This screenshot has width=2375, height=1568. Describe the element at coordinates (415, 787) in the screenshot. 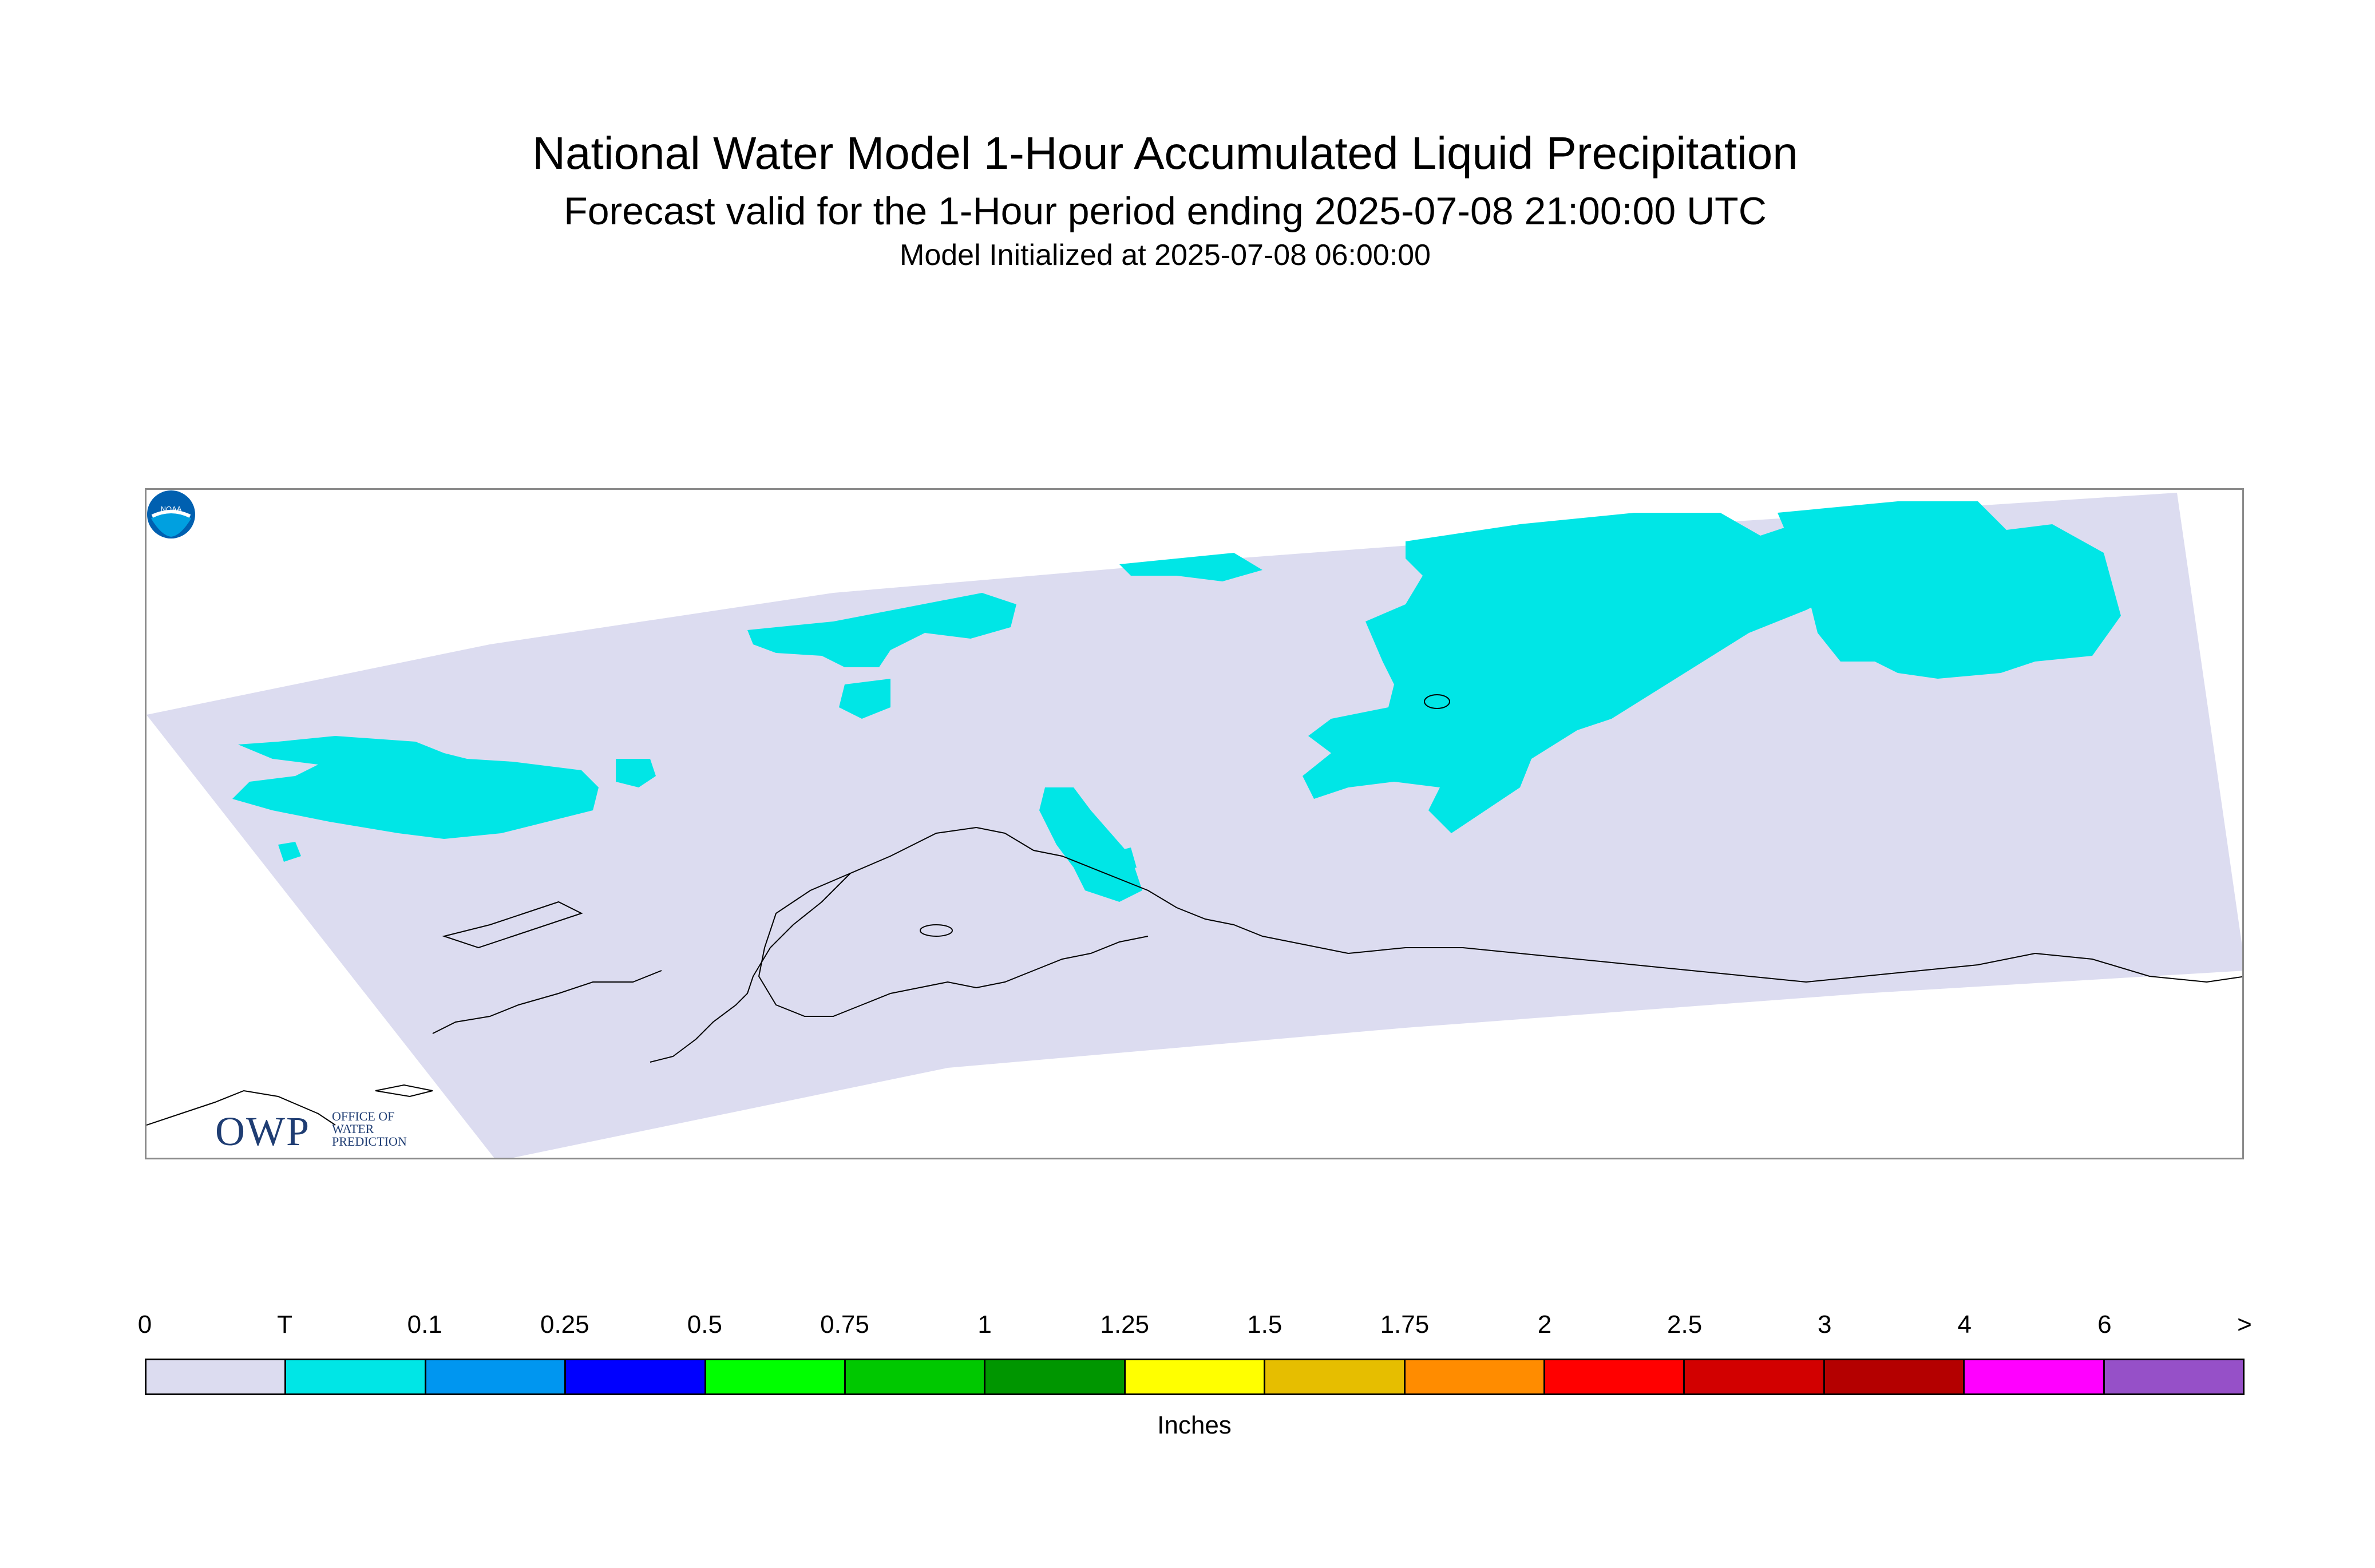

I see `precip-patch-west` at that location.